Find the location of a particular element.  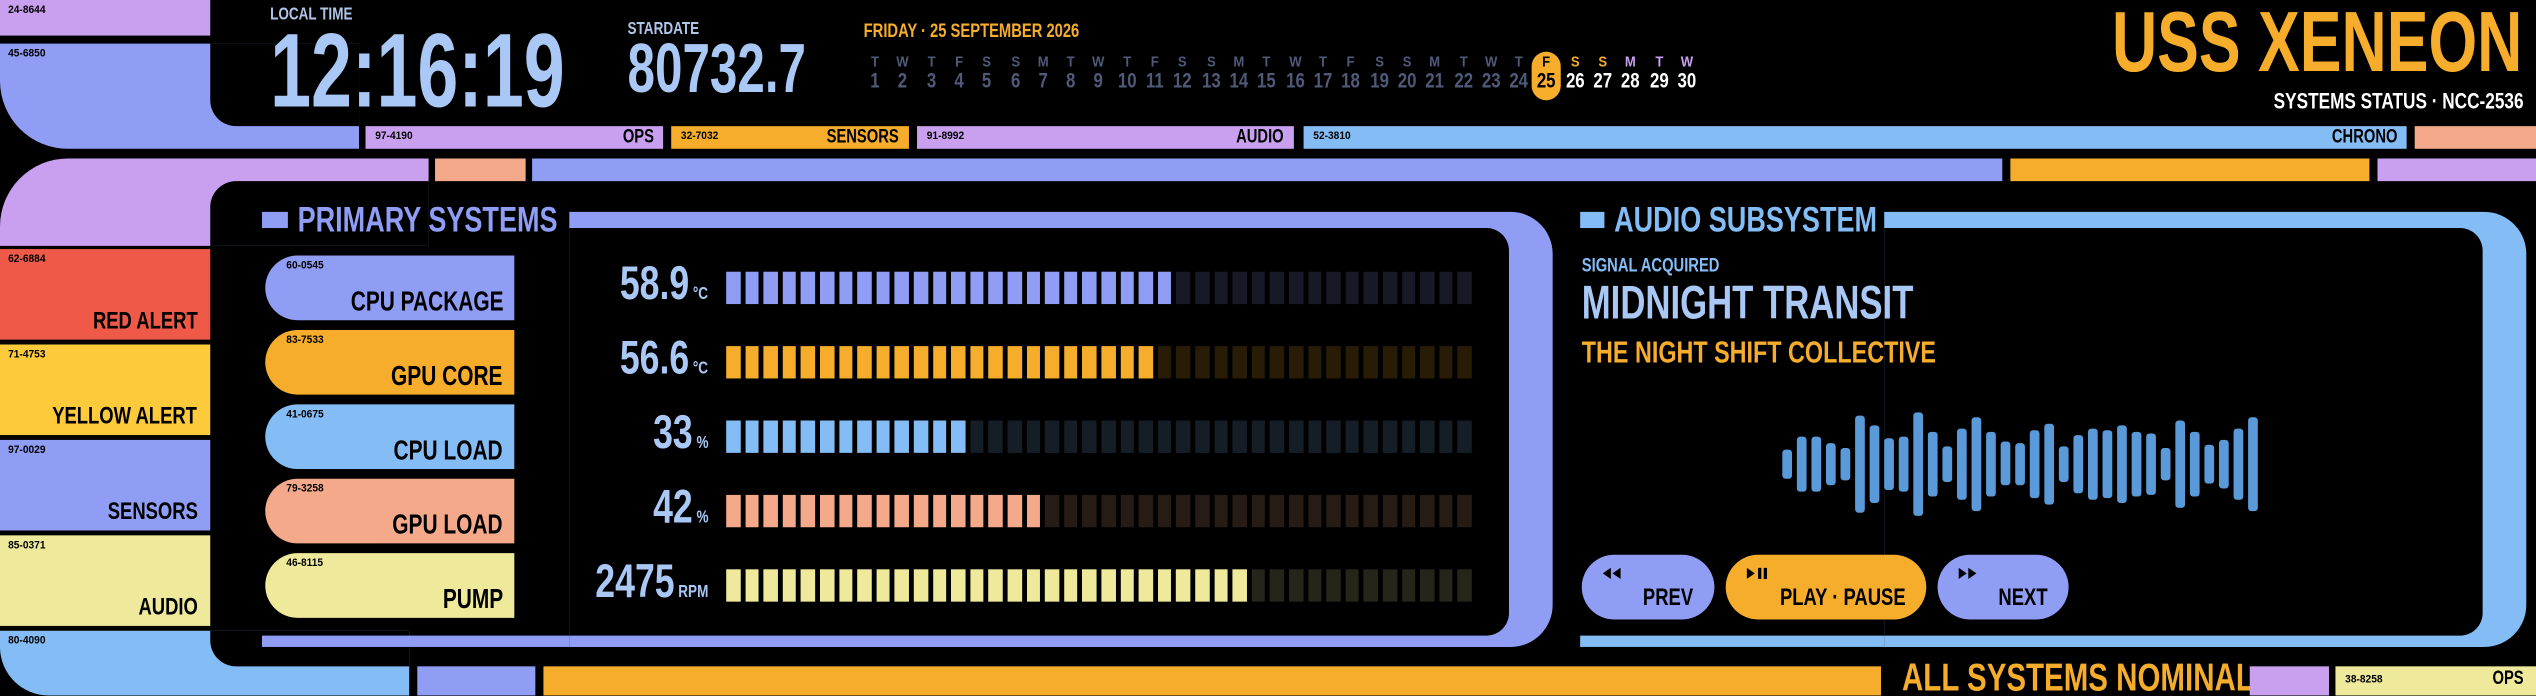

gauge is located at coordinates (1101, 362).